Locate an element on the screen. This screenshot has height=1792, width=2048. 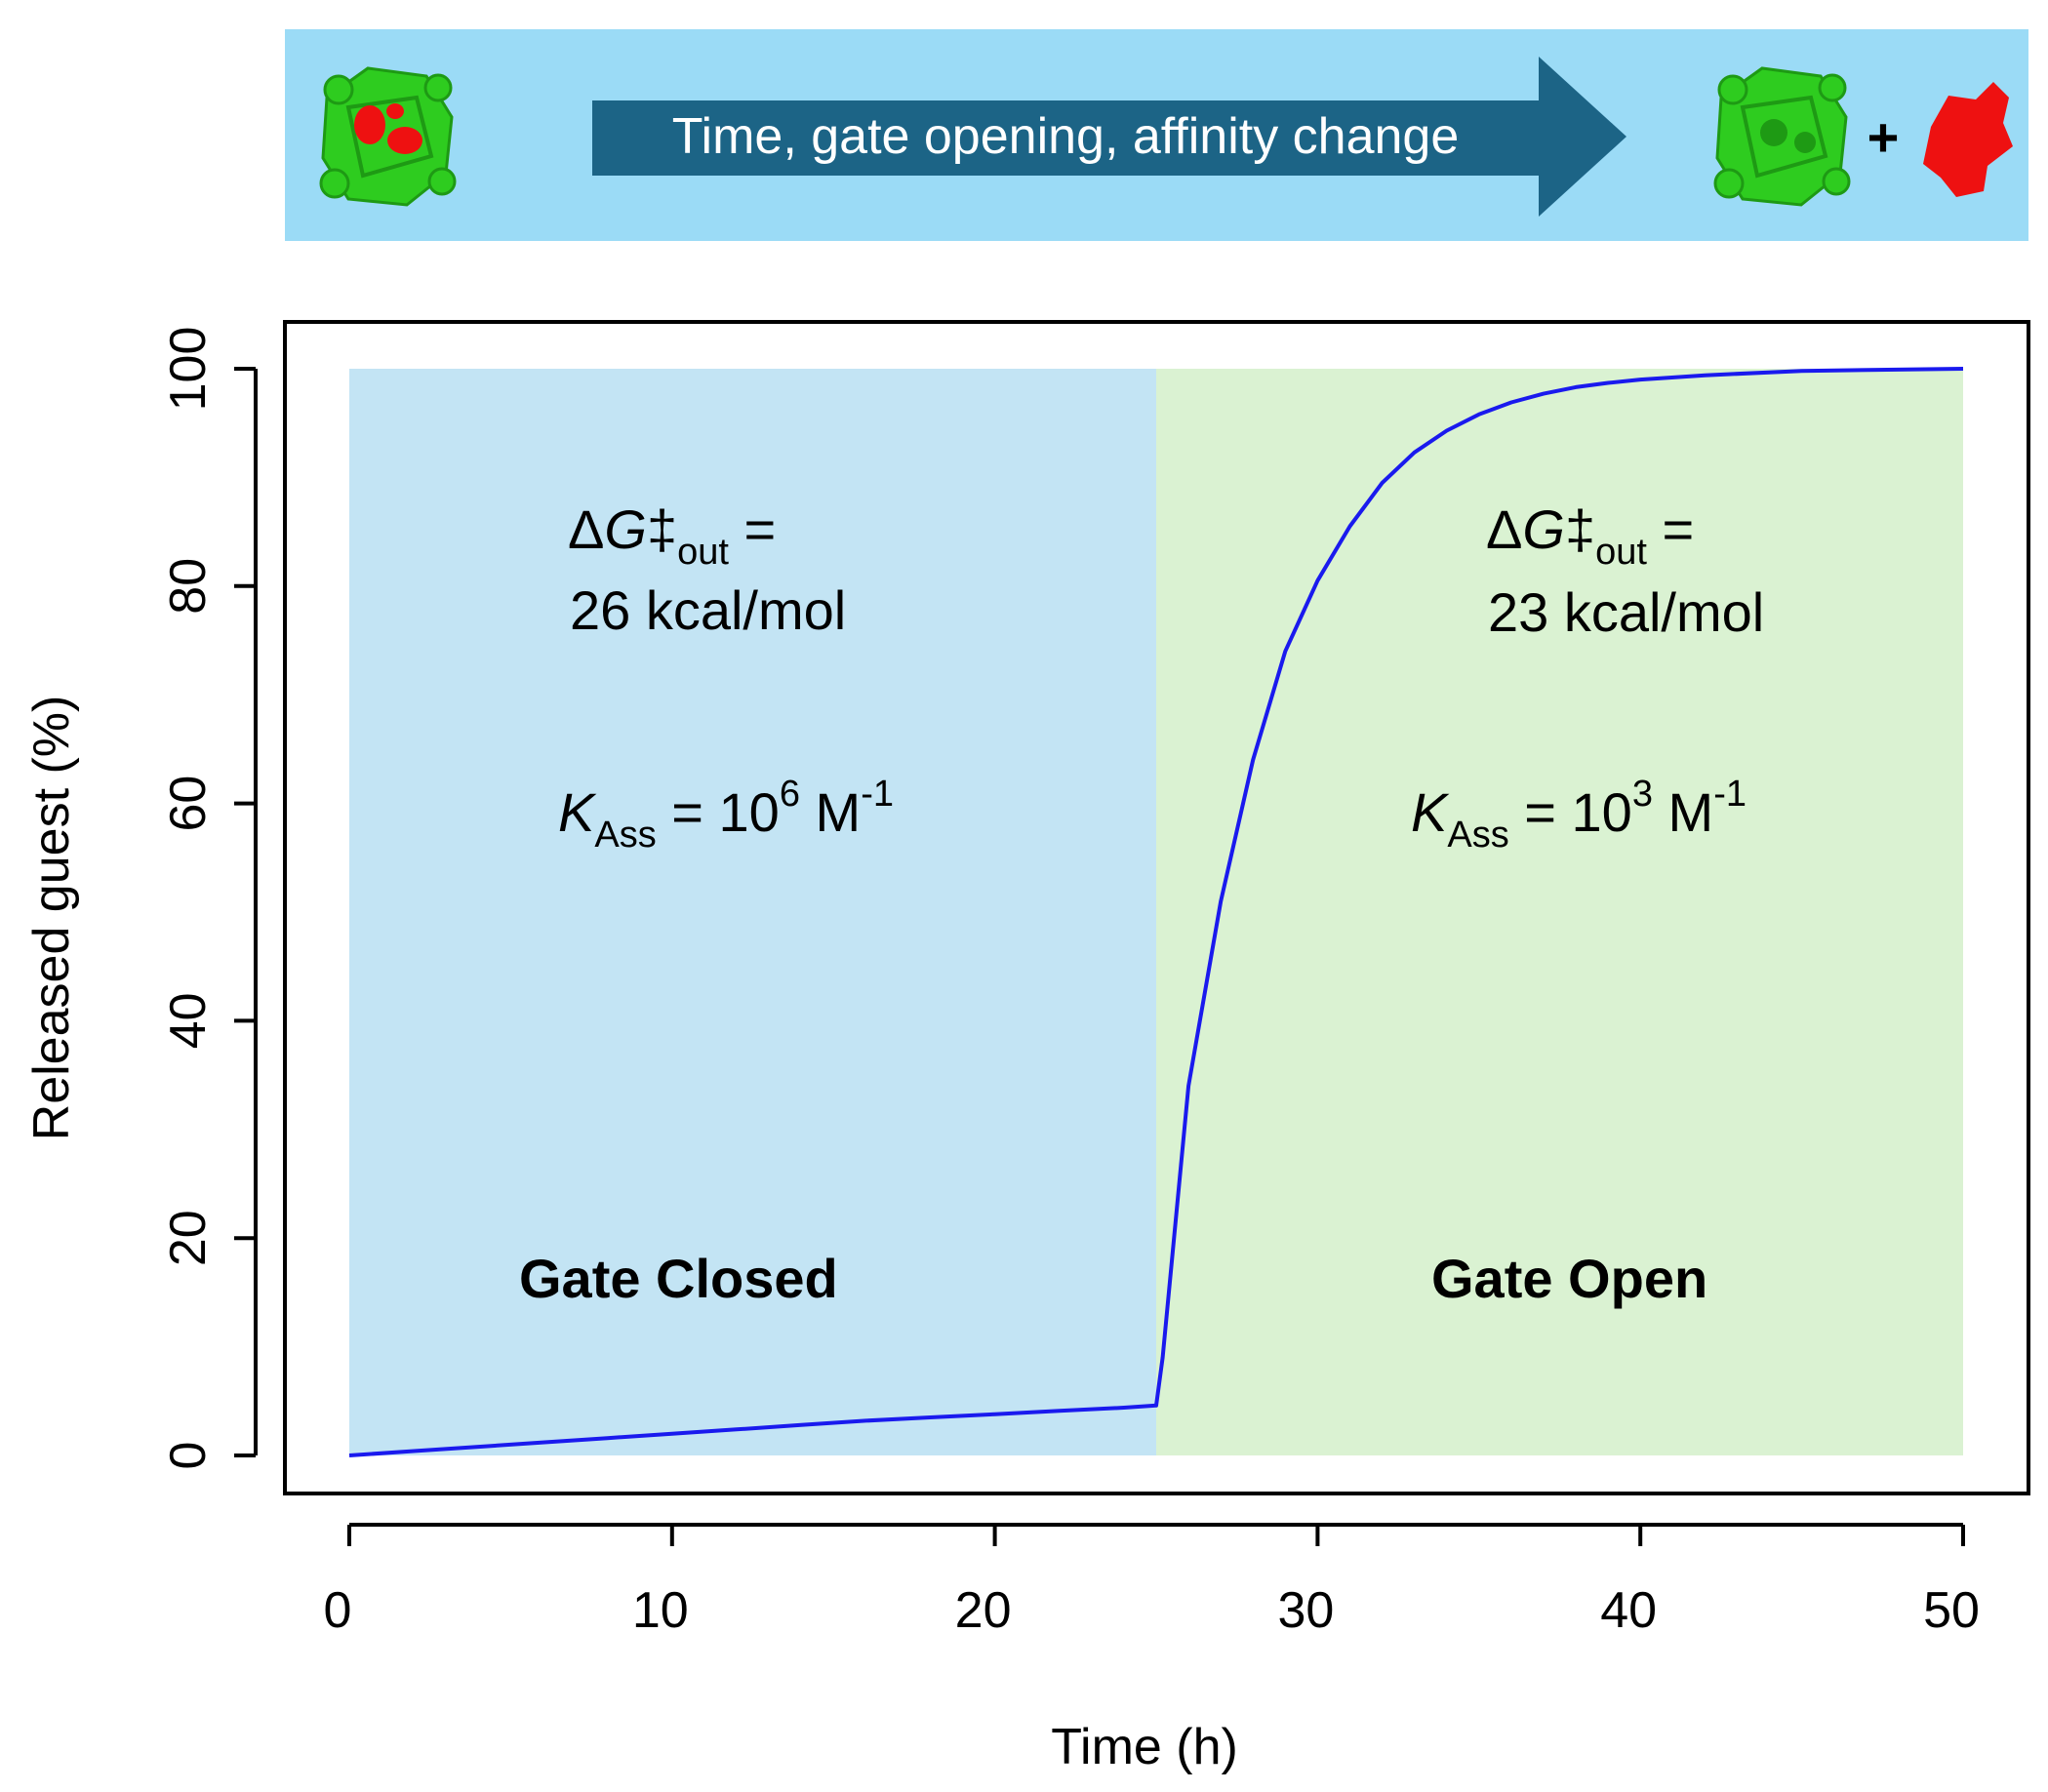
open-delta-g-value: 23 kcal/mol is located at coordinates (1626, 612).